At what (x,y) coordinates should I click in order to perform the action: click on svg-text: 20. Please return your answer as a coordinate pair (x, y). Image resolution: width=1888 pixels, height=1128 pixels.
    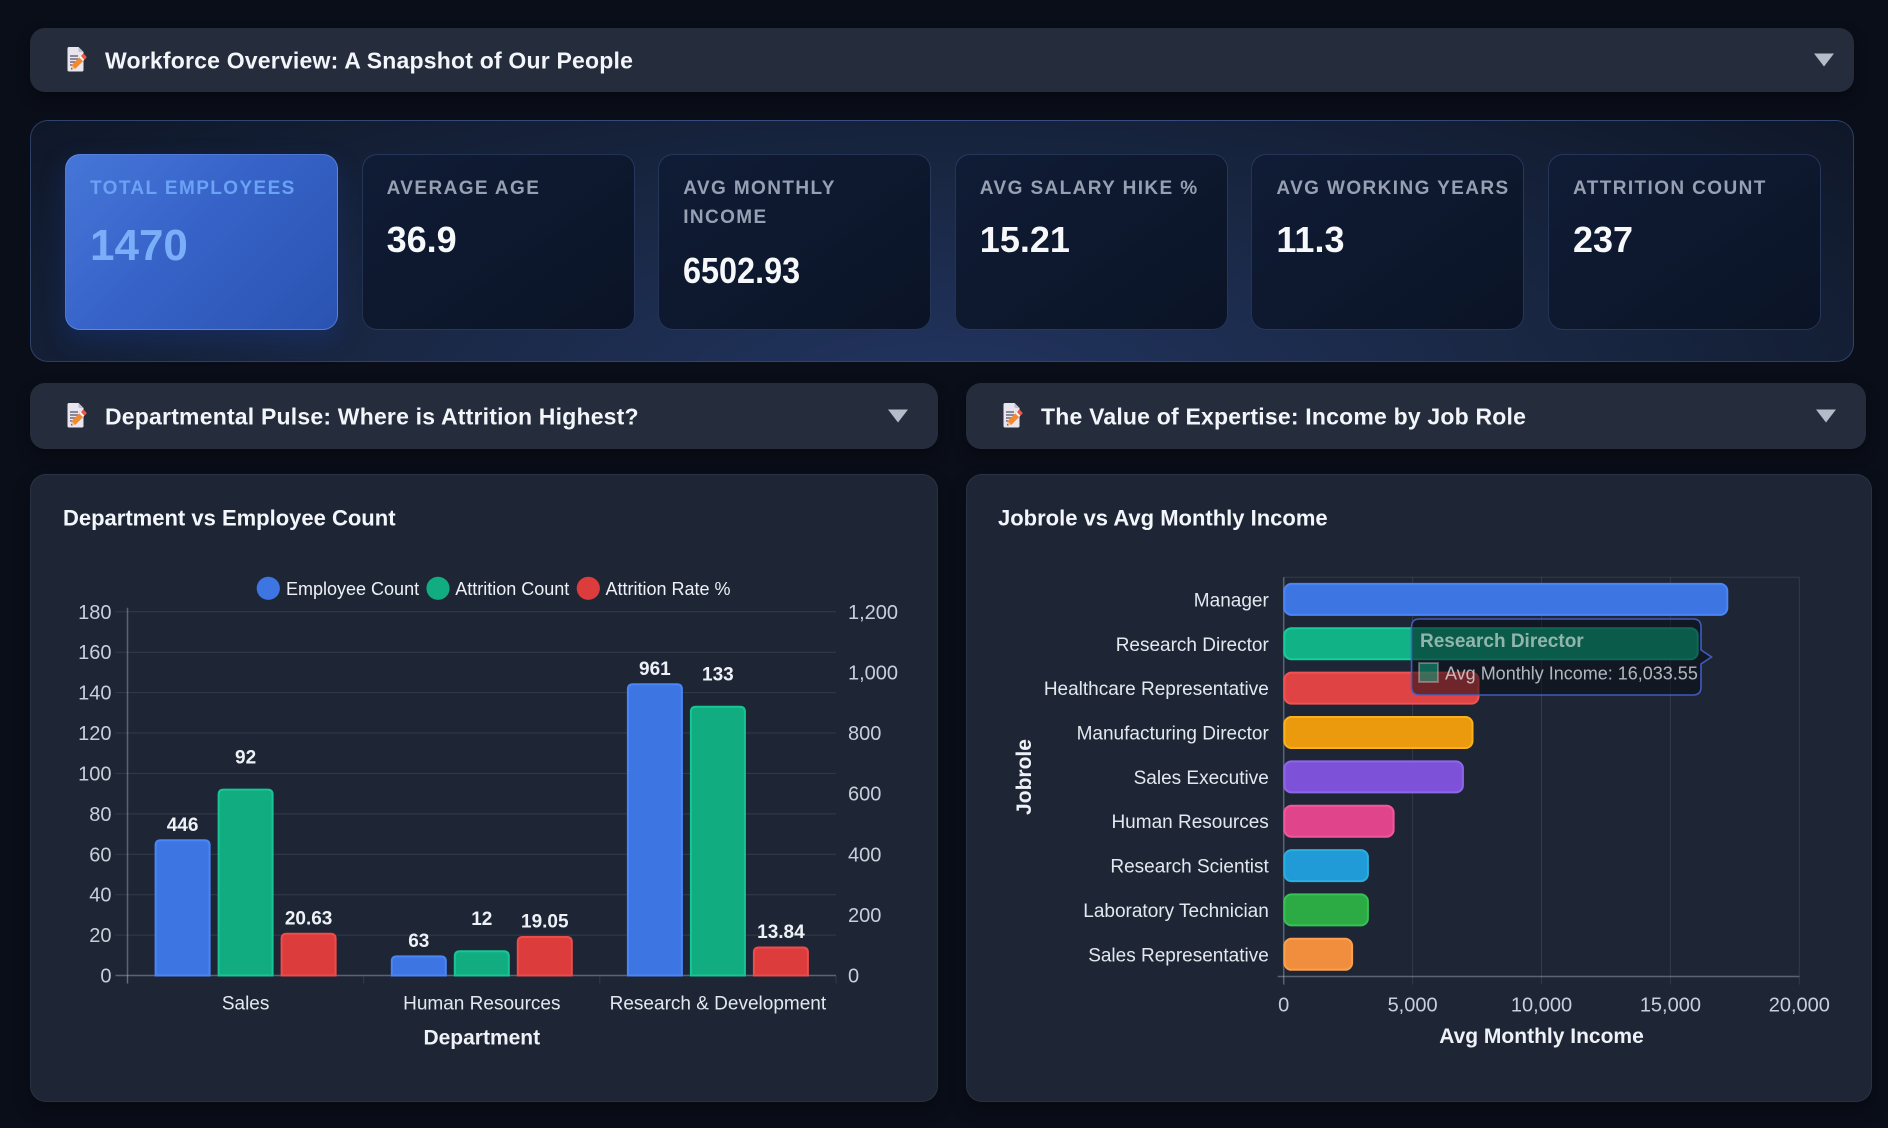
    Looking at the image, I should click on (100, 936).